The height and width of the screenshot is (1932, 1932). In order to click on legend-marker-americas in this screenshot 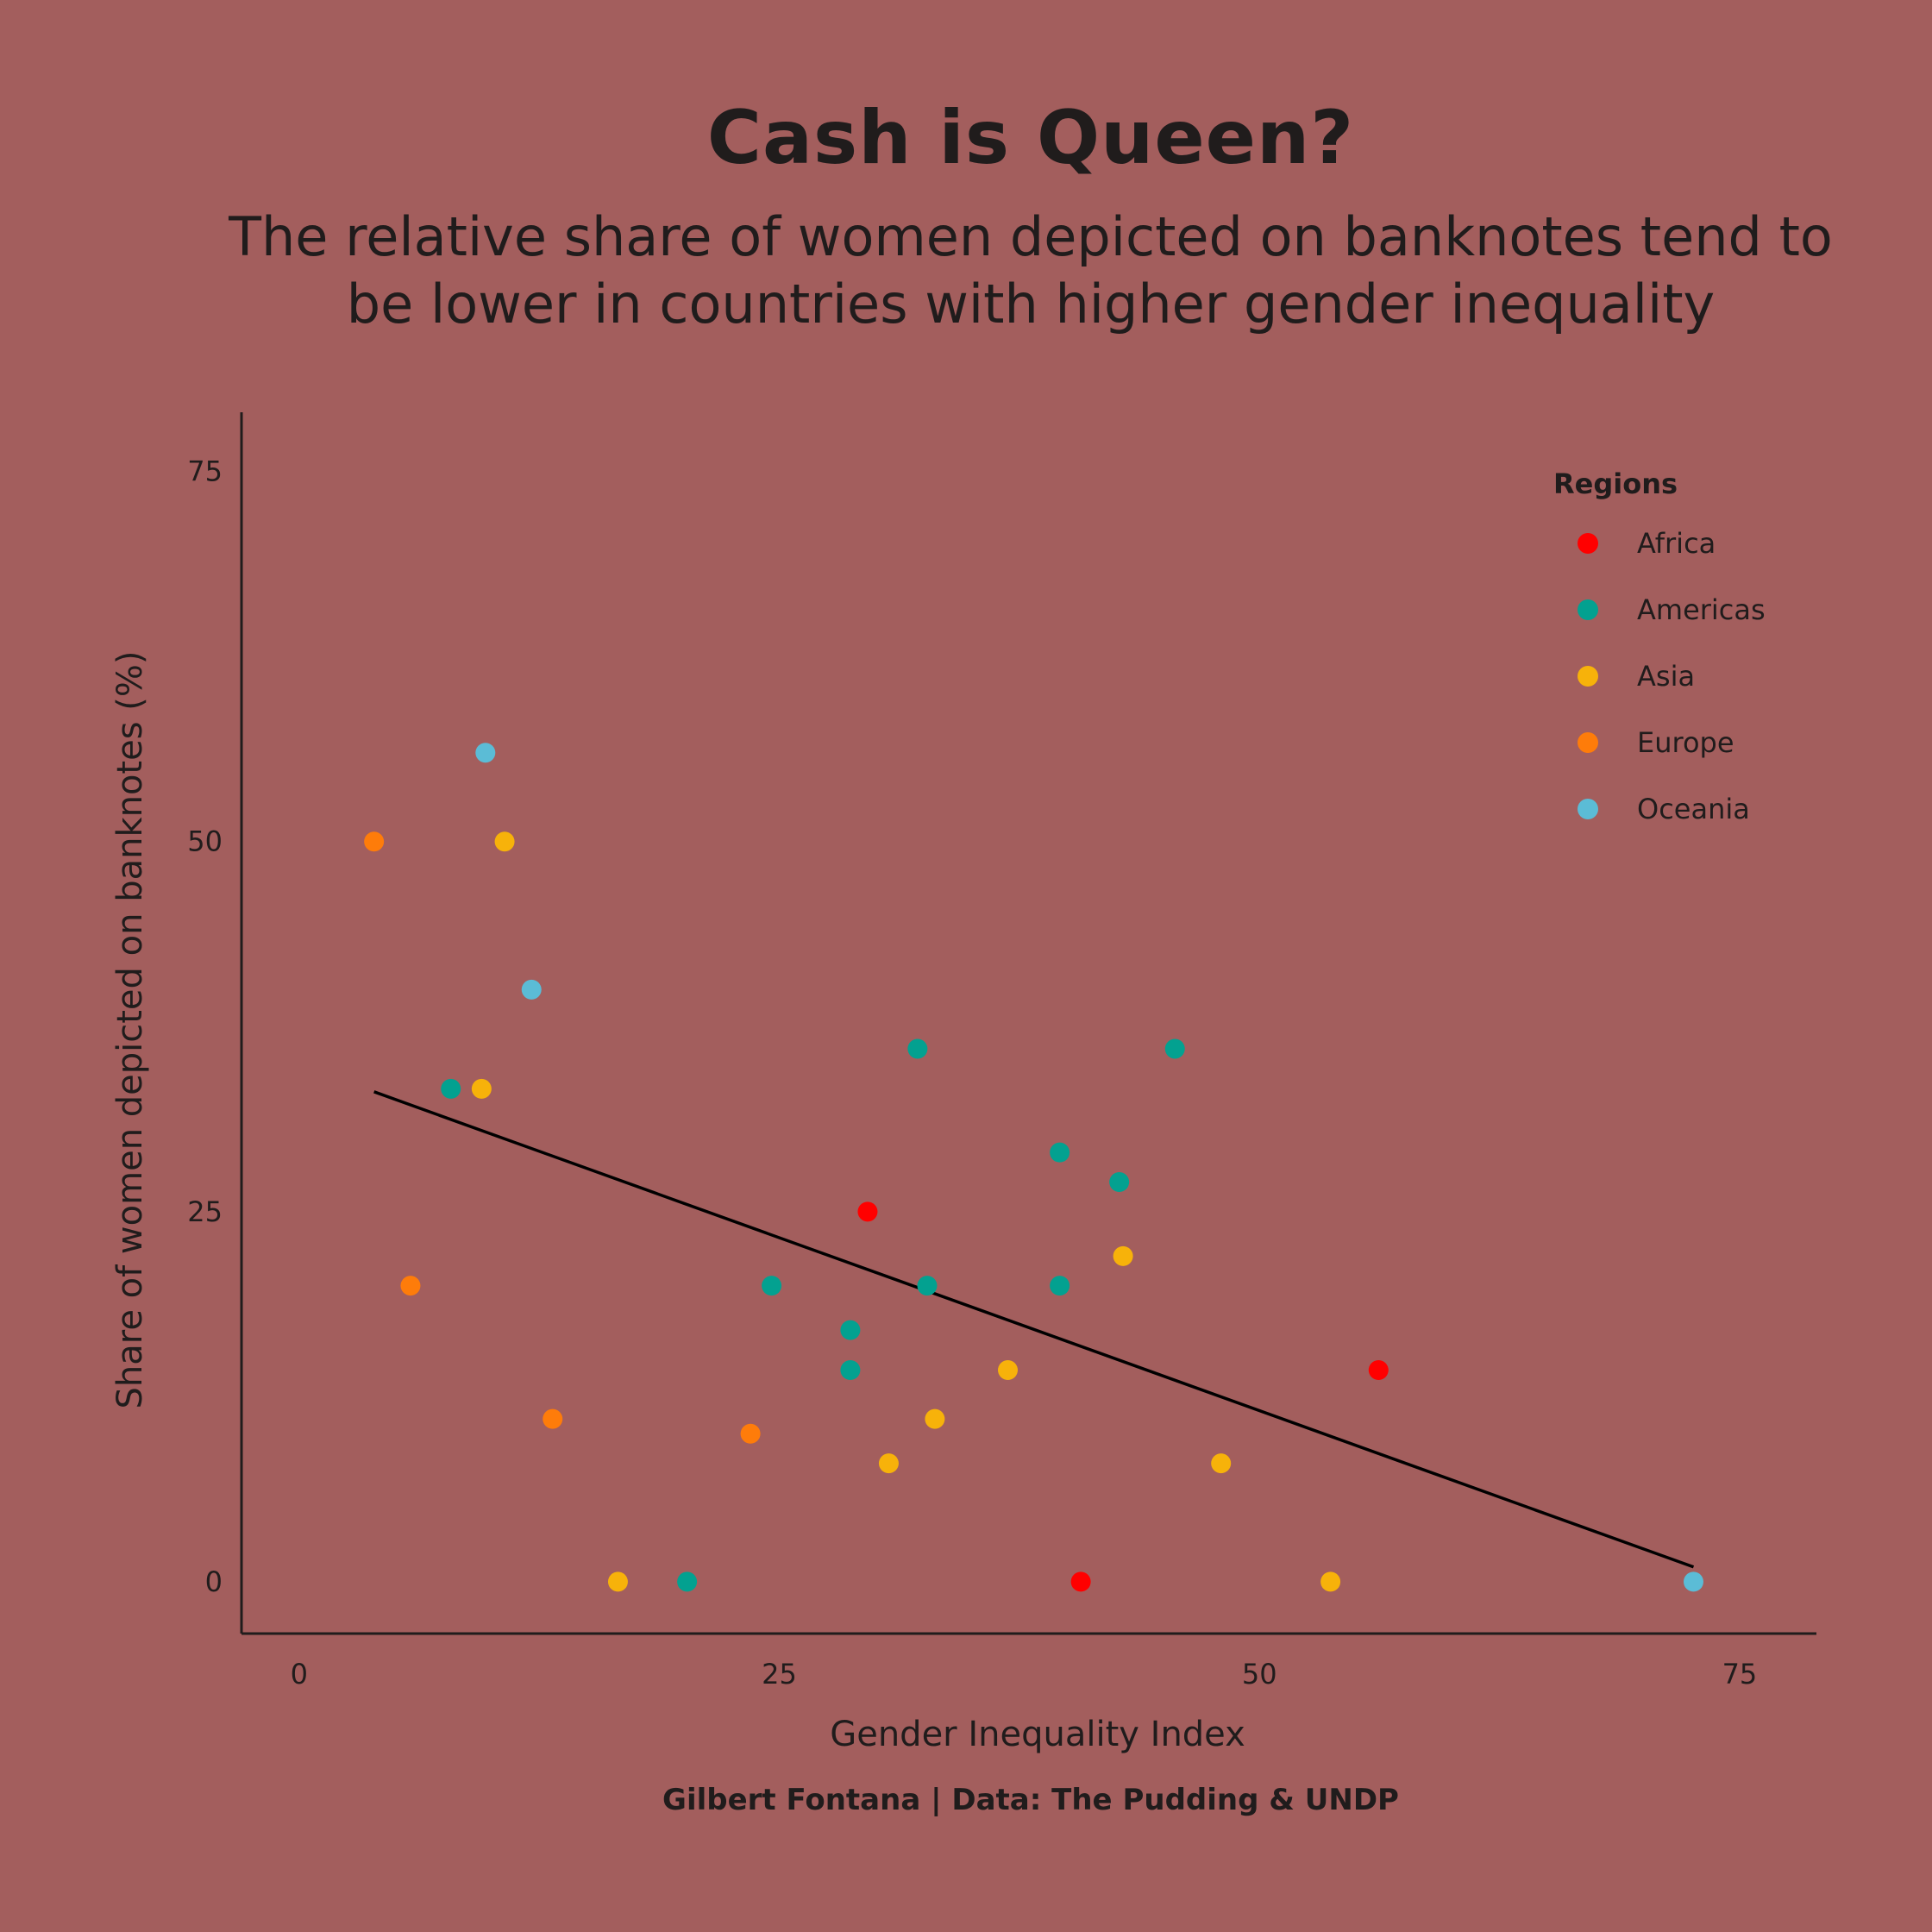, I will do `click(1588, 610)`.